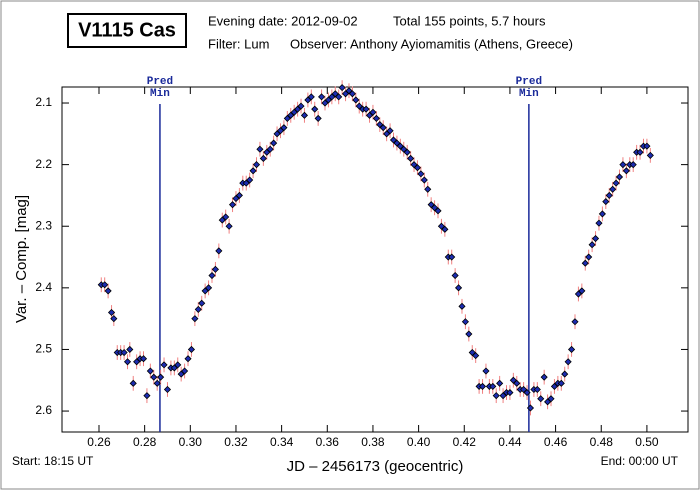  Describe the element at coordinates (53, 461) in the screenshot. I see `start-label: Start: 18:15 UT` at that location.